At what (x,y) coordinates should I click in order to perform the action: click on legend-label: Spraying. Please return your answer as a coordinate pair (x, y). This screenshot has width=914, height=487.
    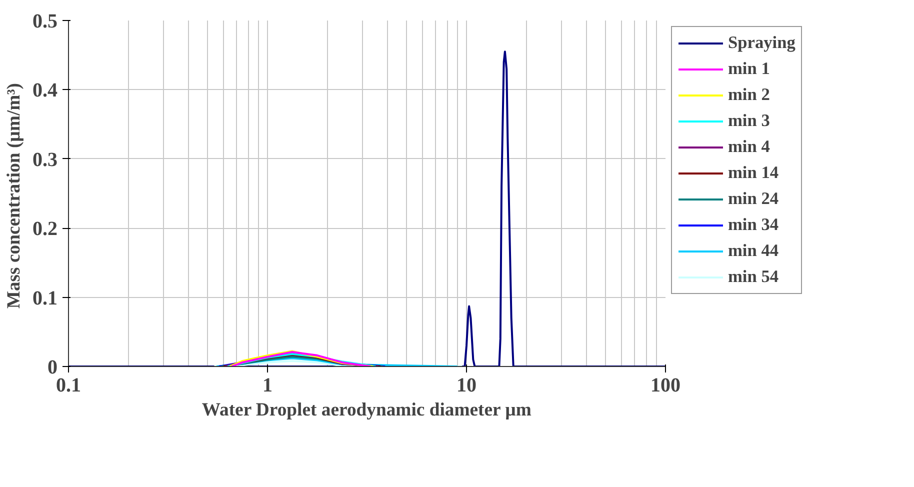
    Looking at the image, I should click on (762, 43).